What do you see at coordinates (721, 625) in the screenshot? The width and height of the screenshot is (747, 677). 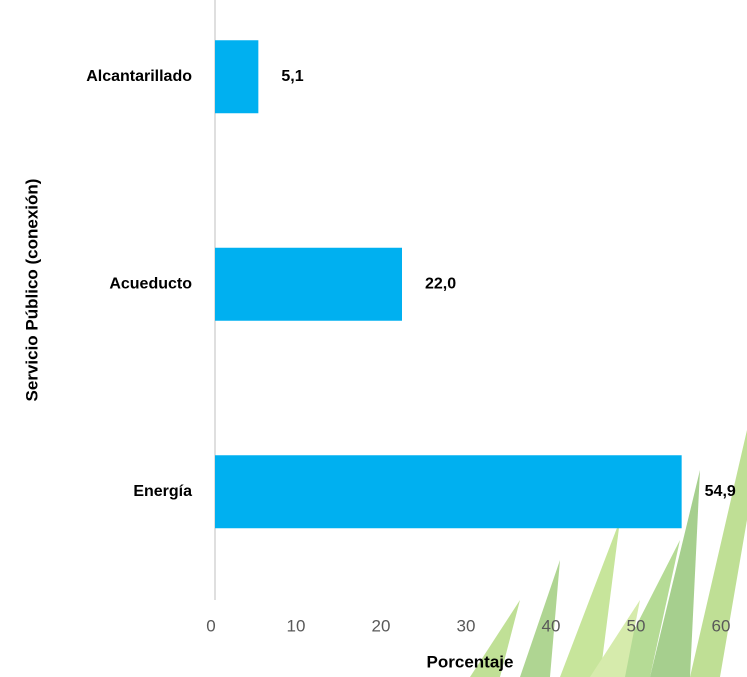 I see `x-tick-label: 60` at bounding box center [721, 625].